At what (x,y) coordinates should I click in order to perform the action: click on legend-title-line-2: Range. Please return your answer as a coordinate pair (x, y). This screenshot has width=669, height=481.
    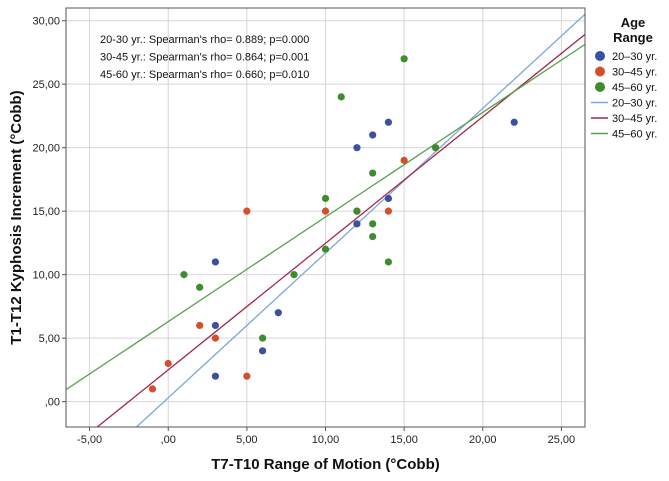
    Looking at the image, I should click on (633, 37).